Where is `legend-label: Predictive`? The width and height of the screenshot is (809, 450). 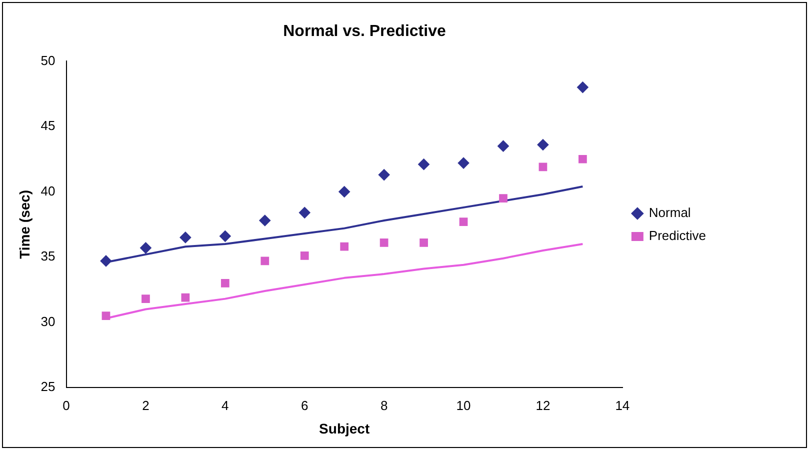
legend-label: Predictive is located at coordinates (677, 236).